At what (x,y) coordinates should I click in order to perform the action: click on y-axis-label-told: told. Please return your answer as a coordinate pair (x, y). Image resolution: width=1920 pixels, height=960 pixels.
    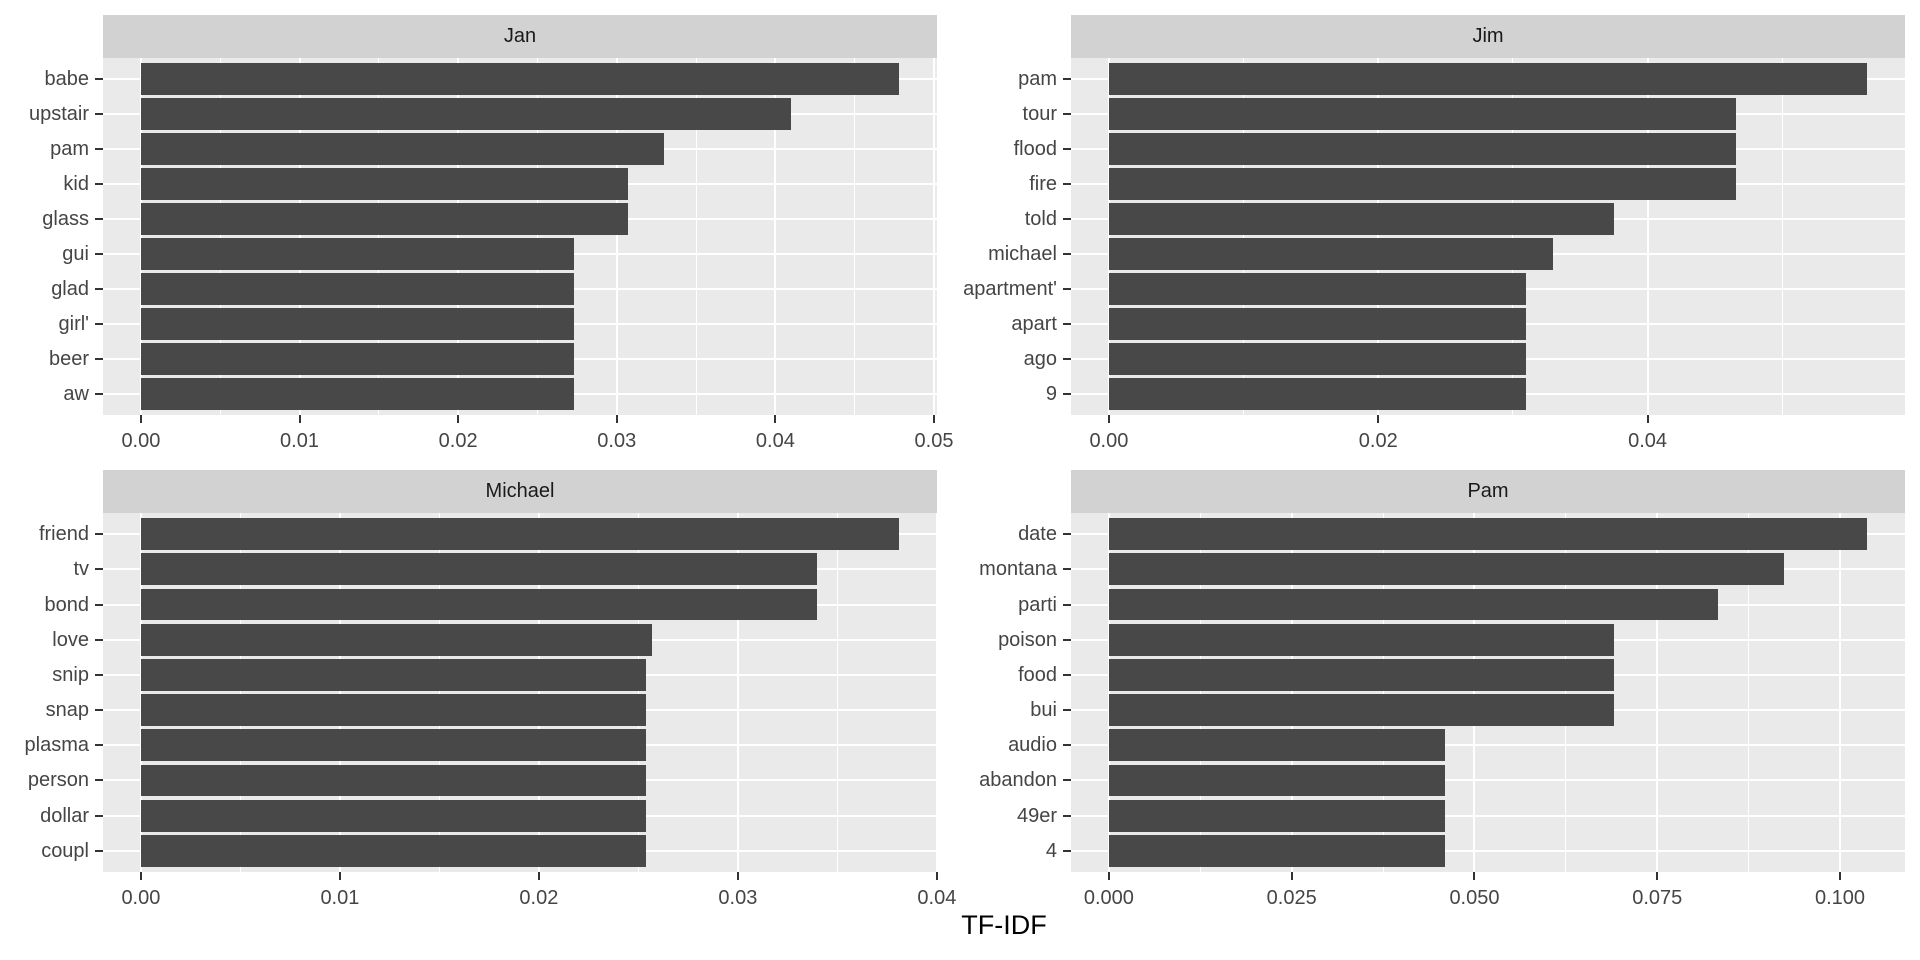
    Looking at the image, I should click on (1040, 219).